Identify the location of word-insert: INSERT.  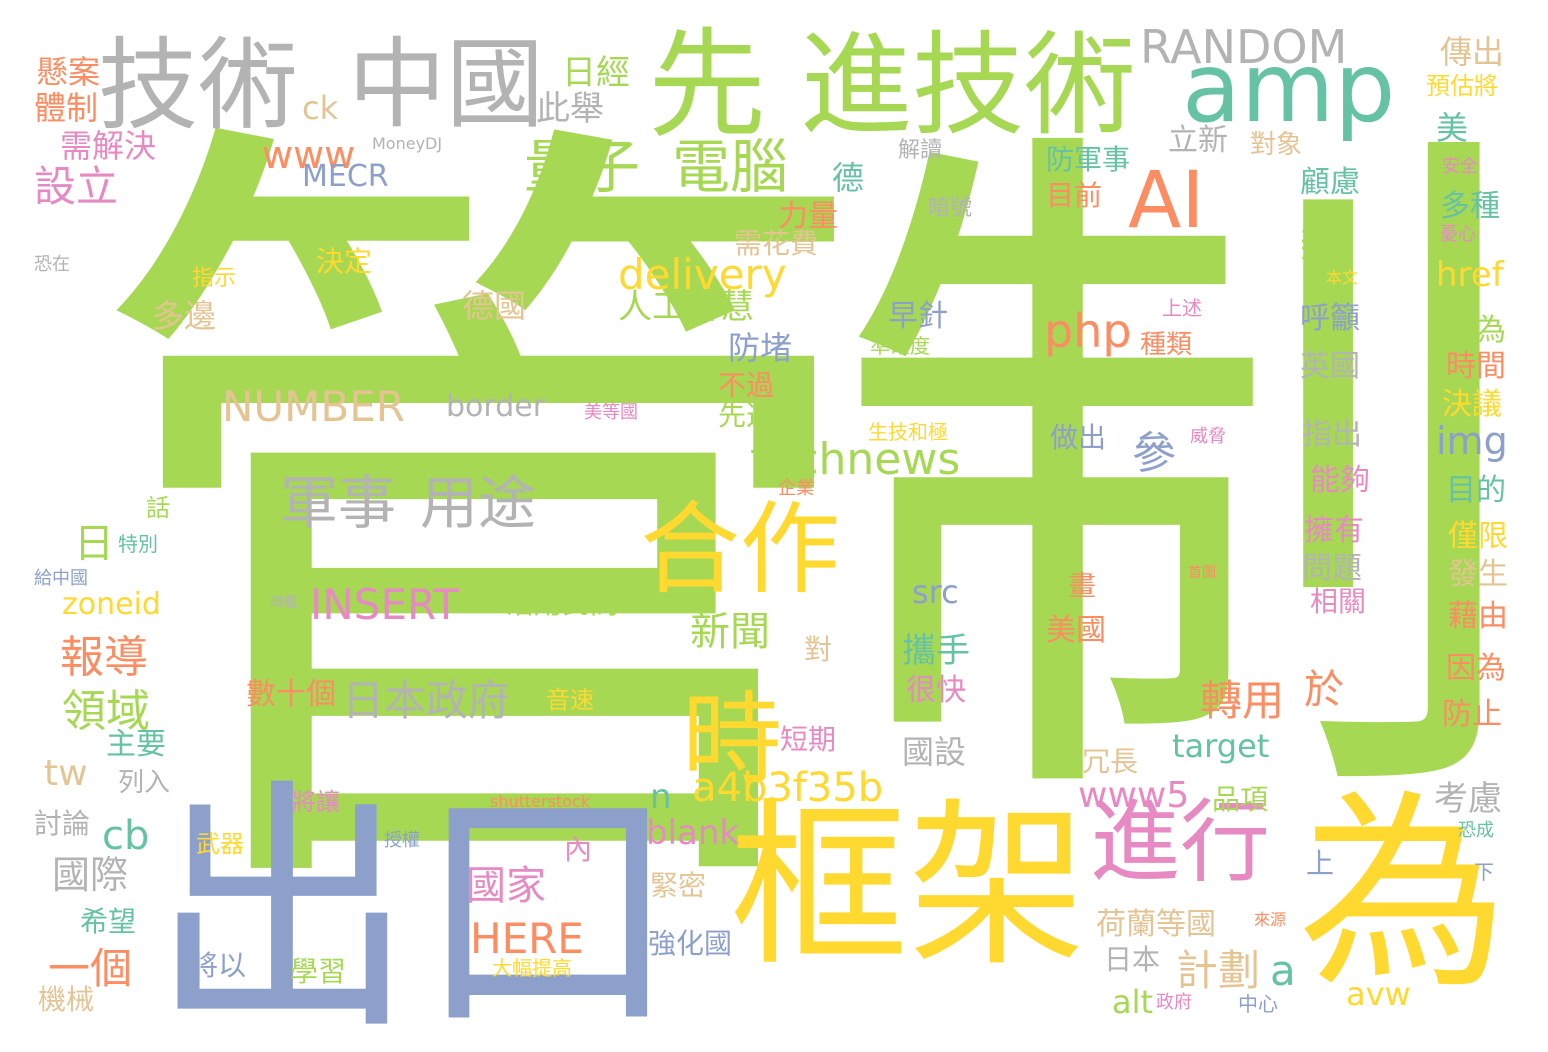
(384, 604).